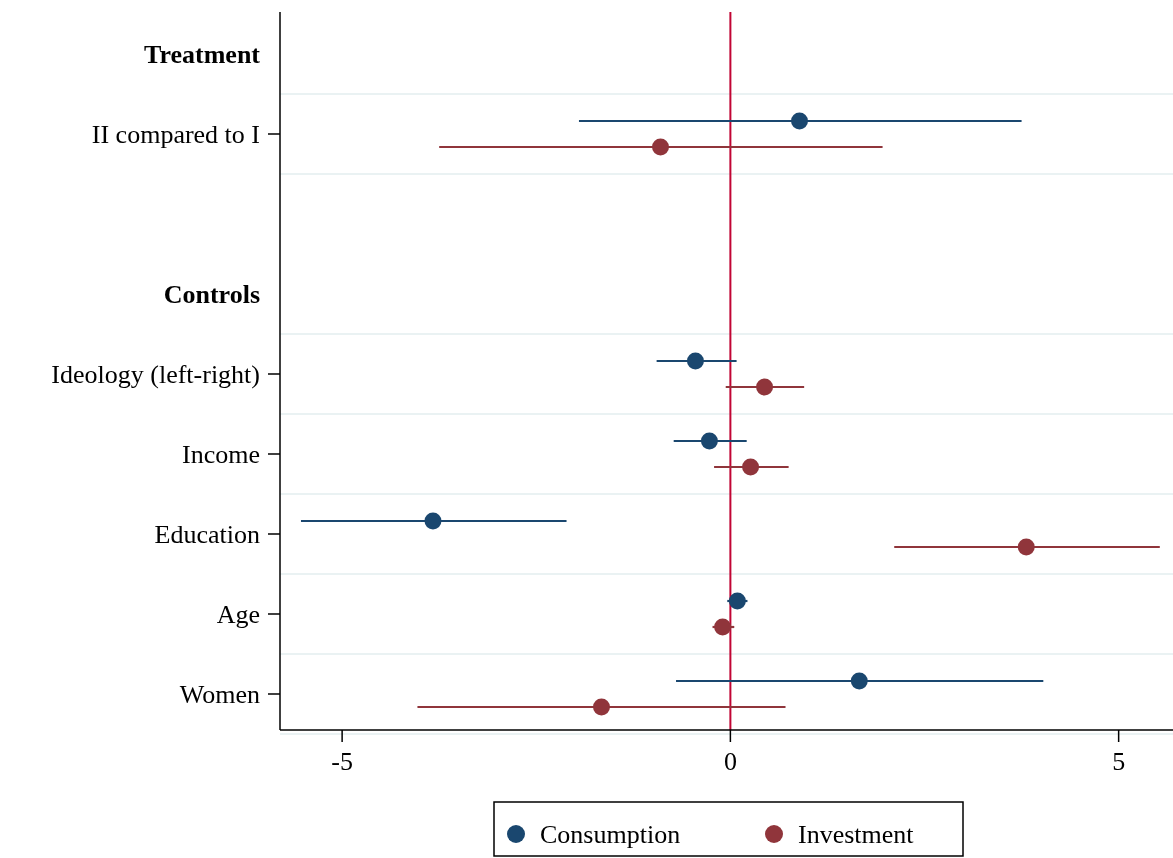 The height and width of the screenshot is (858, 1173). What do you see at coordinates (202, 55) in the screenshot?
I see `y-tick-label: Treatment` at bounding box center [202, 55].